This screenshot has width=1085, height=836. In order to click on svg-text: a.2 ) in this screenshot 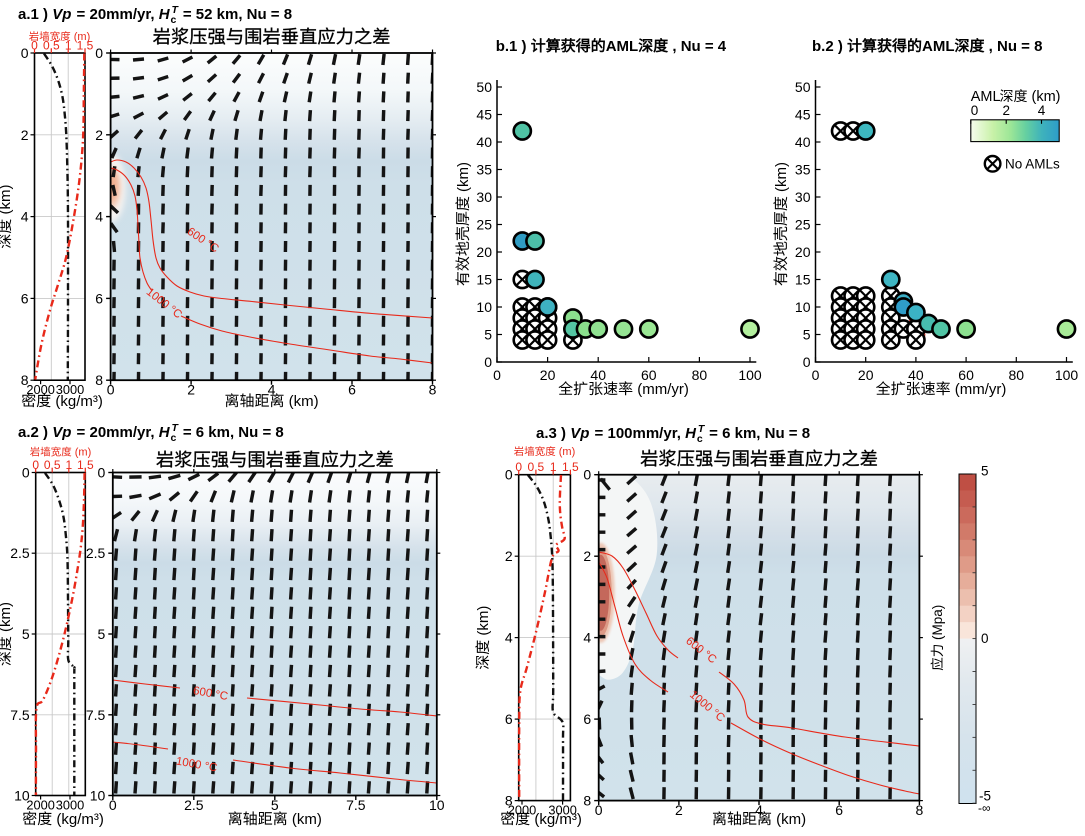, I will do `click(35, 432)`.